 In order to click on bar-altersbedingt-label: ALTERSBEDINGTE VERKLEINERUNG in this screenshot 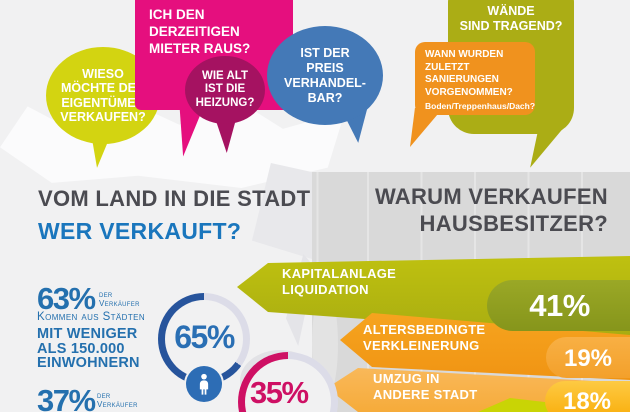, I will do `click(424, 337)`.